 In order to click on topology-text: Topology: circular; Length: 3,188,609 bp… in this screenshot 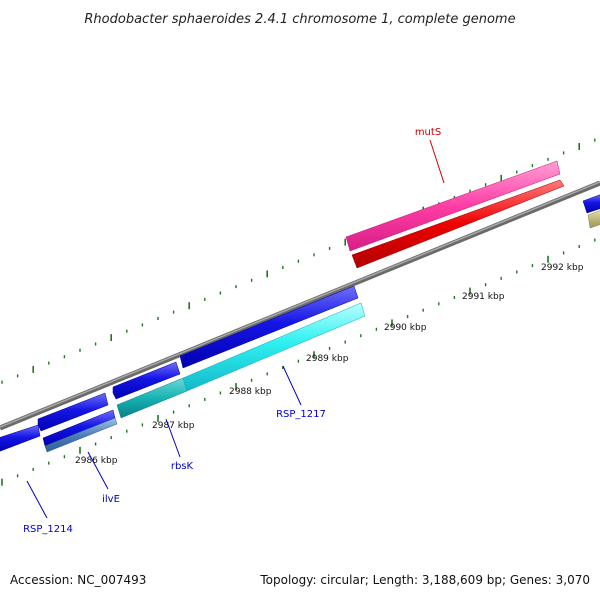, I will do `click(425, 580)`.